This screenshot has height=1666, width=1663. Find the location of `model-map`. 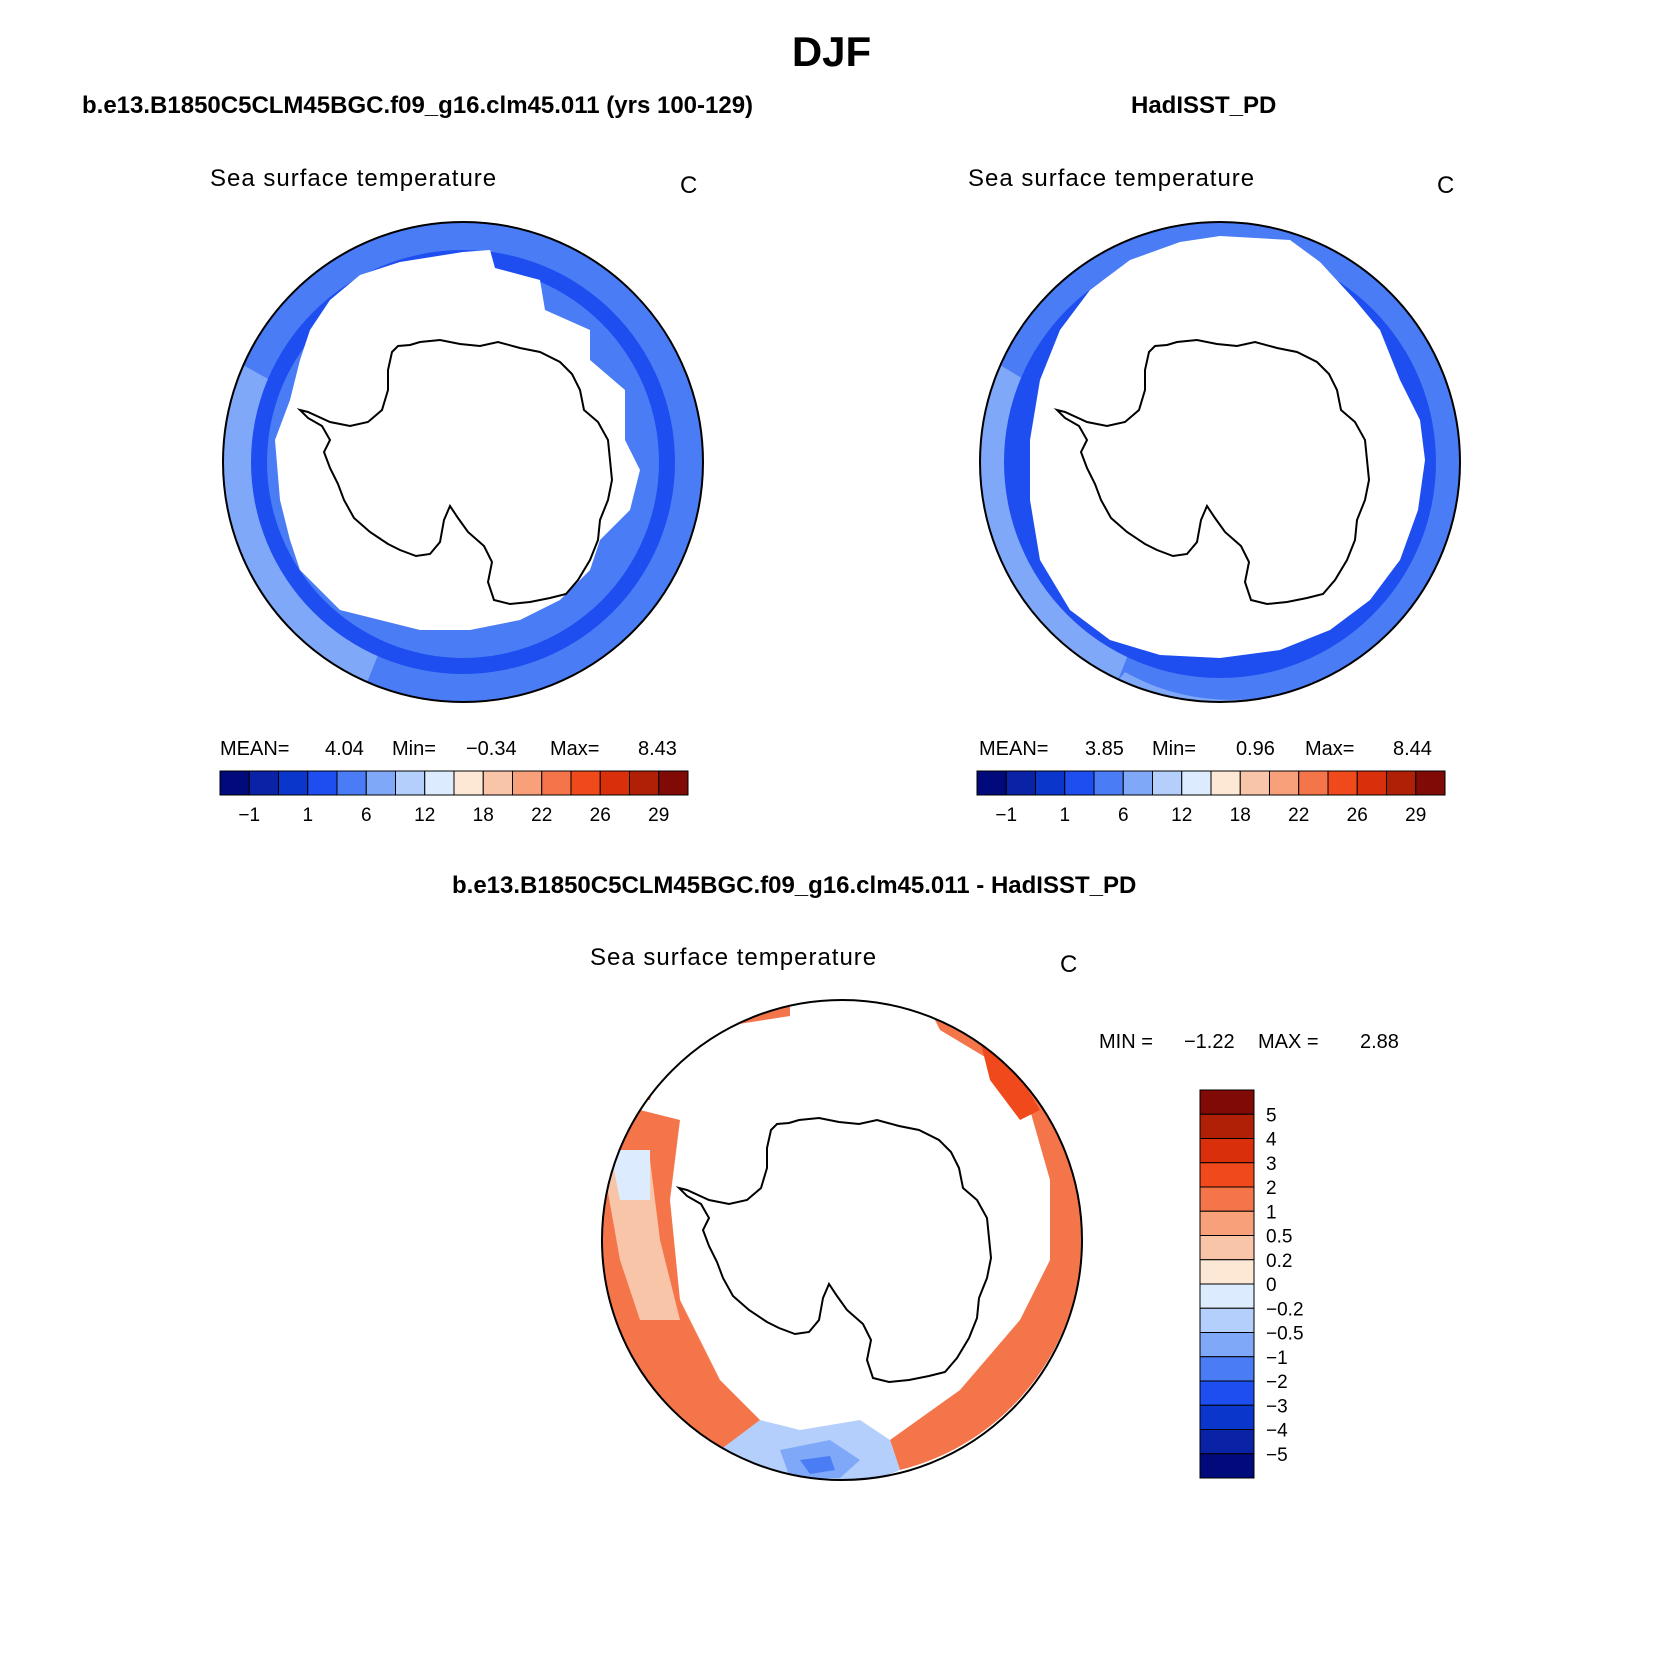

model-map is located at coordinates (463, 462).